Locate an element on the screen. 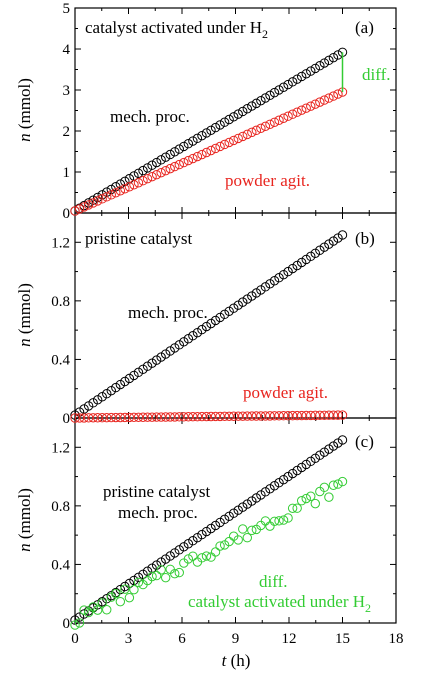  x-tick-label: 12 is located at coordinates (289, 639).